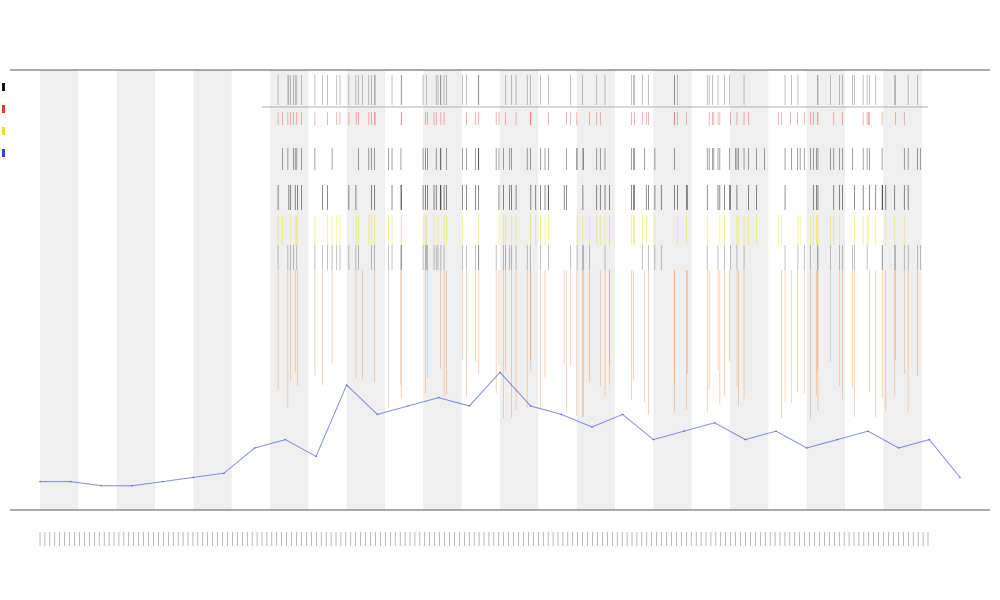 This screenshot has width=1000, height=600. What do you see at coordinates (484, 539) in the screenshot?
I see `x-tick-marks` at bounding box center [484, 539].